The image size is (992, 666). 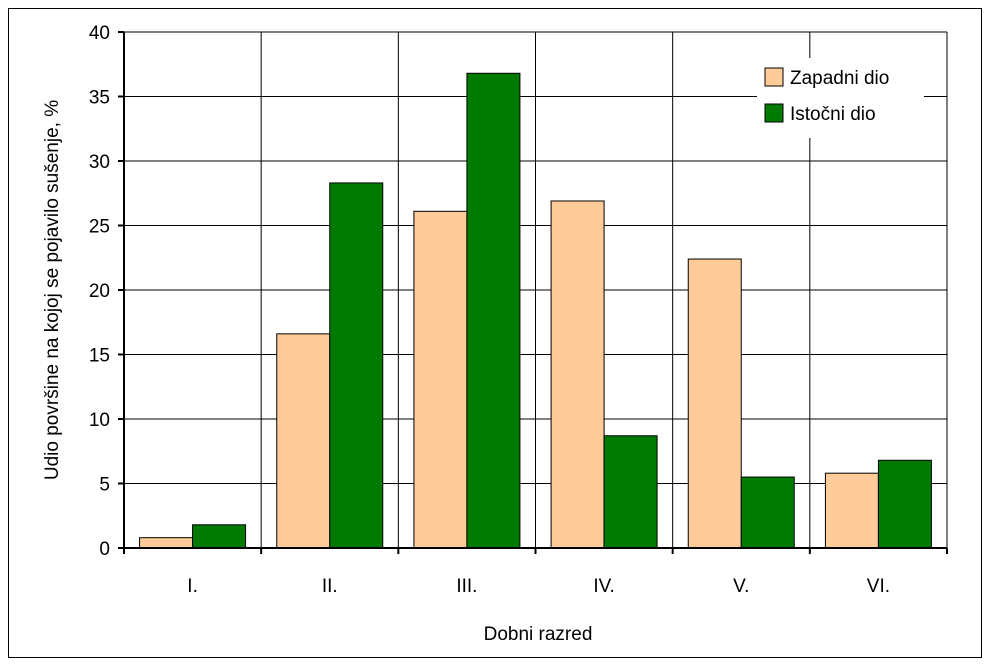 I want to click on legend-box, so click(x=840, y=98).